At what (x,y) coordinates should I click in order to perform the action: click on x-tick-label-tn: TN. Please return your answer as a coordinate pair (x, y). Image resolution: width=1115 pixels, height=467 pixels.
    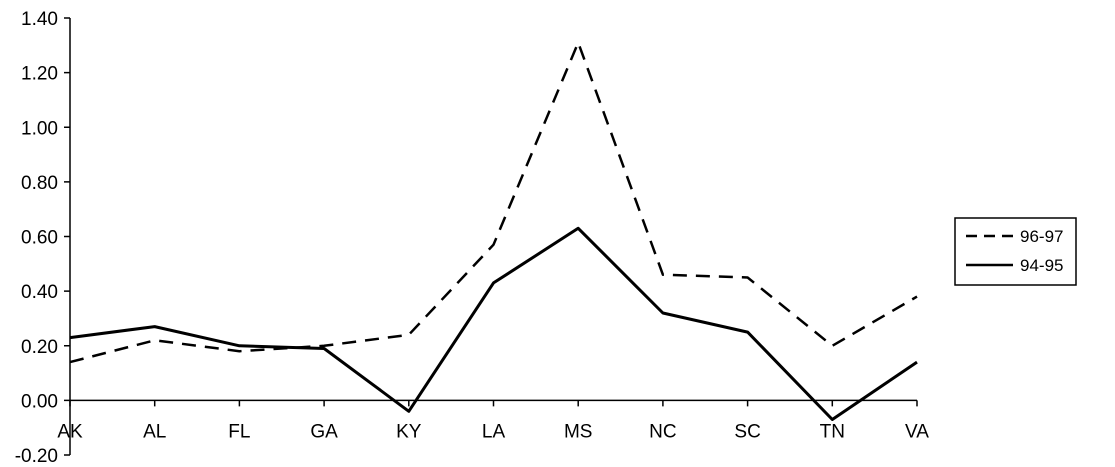
    Looking at the image, I should click on (832, 431).